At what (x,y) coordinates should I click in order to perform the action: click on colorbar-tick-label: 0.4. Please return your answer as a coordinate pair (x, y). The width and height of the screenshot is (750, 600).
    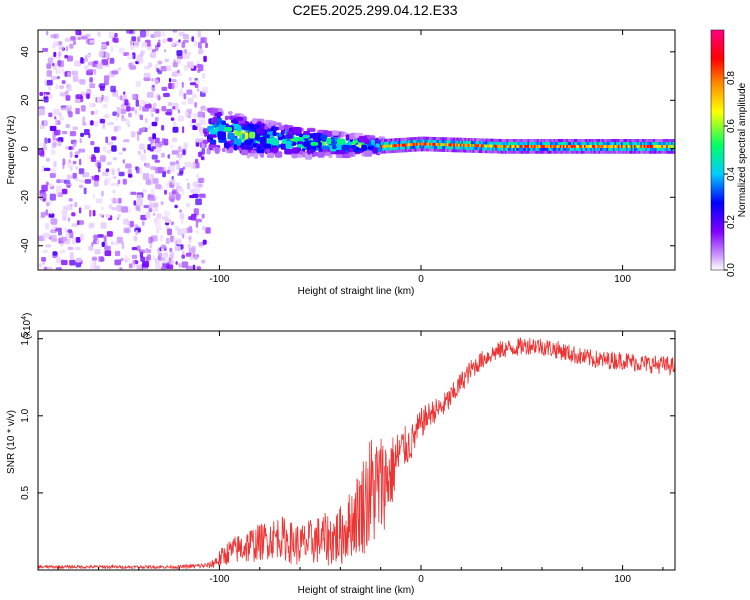
    Looking at the image, I should click on (731, 174).